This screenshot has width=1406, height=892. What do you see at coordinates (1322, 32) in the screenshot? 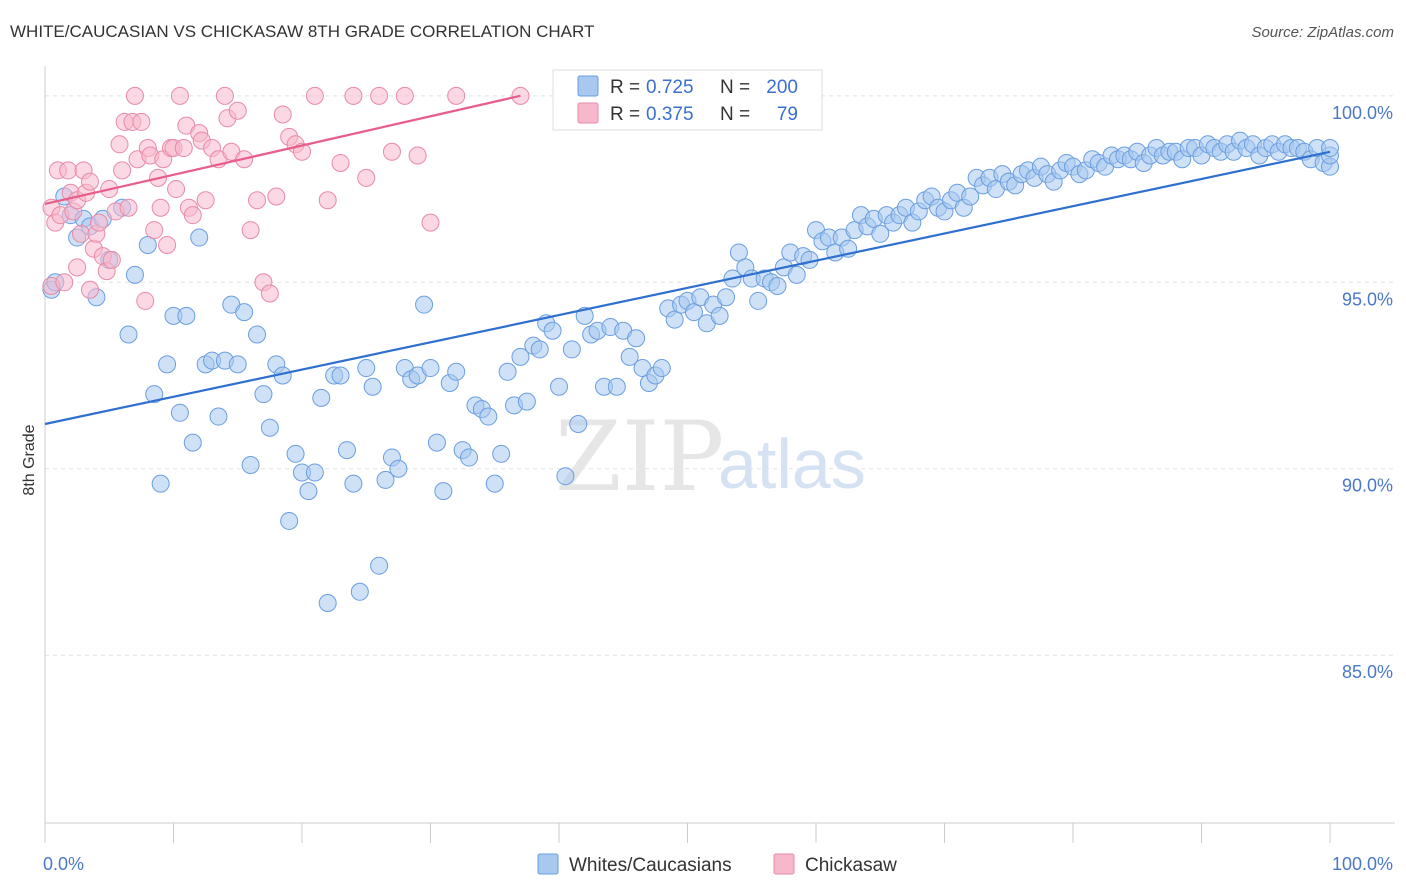
I see `chart-source: Source: ZipAtlas.com` at bounding box center [1322, 32].